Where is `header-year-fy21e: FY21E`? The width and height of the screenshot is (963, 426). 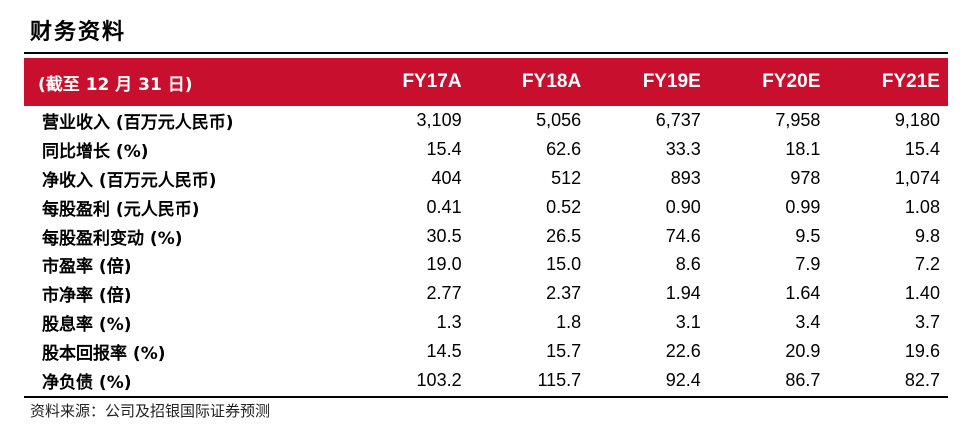 header-year-fy21e: FY21E is located at coordinates (910, 81).